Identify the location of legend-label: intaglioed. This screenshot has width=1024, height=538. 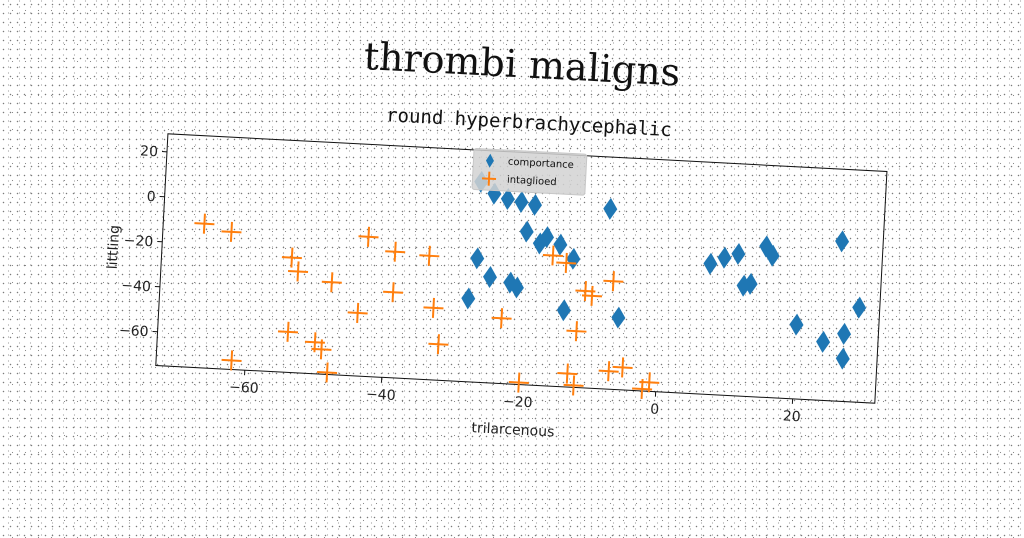
(532, 181).